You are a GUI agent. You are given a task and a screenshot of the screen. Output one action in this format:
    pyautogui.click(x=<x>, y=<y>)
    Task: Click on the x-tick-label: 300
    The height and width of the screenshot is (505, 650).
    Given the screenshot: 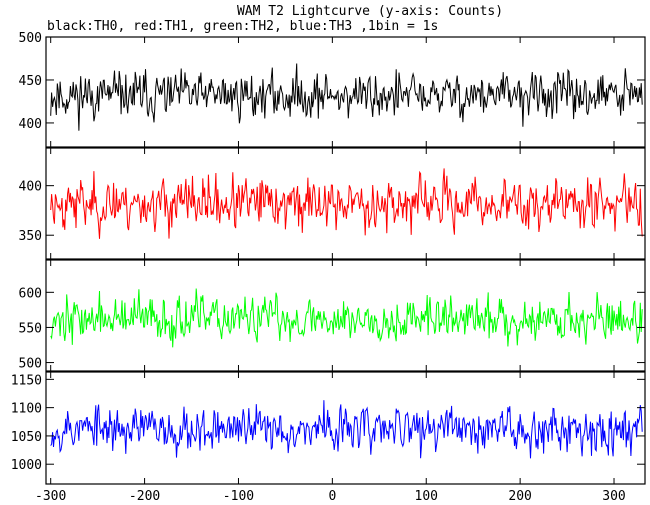 What is the action you would take?
    pyautogui.click(x=613, y=496)
    